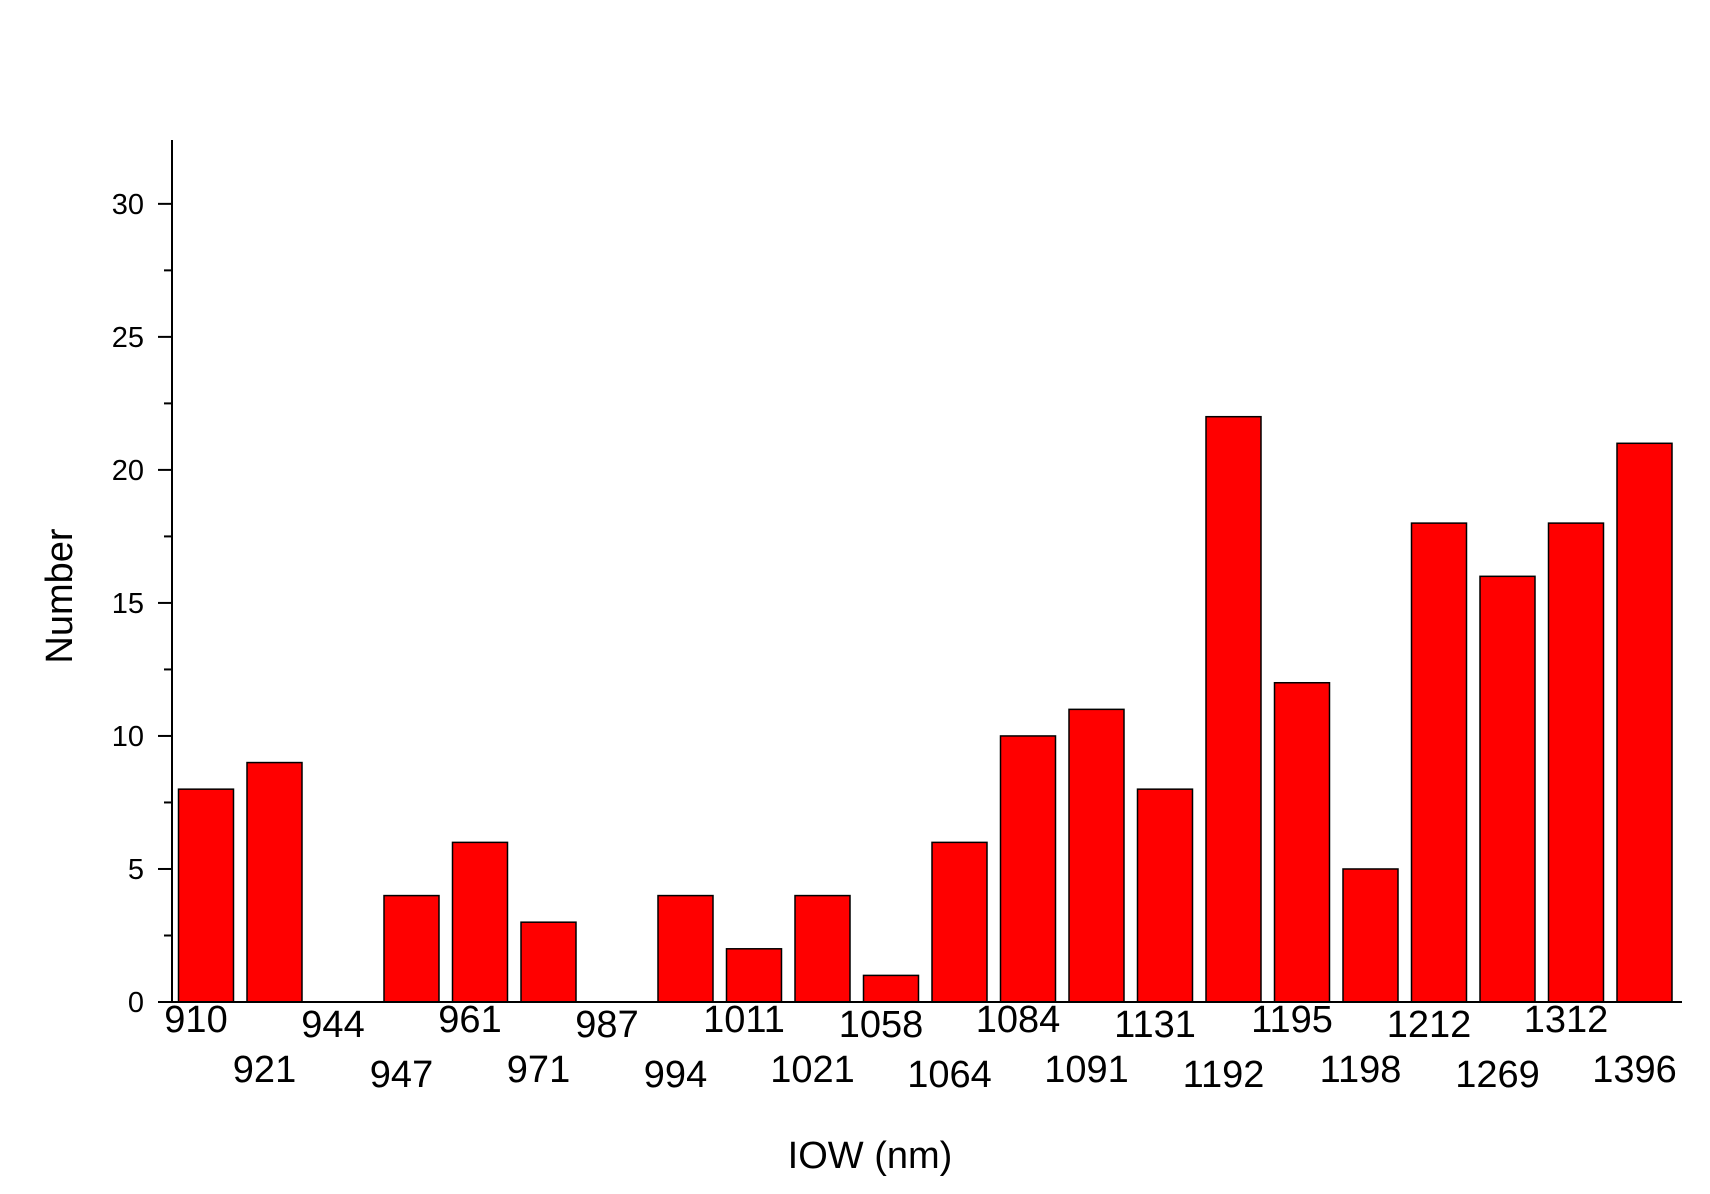 This screenshot has width=1710, height=1194. Describe the element at coordinates (136, 1003) in the screenshot. I see `y-tick-label: 0` at that location.